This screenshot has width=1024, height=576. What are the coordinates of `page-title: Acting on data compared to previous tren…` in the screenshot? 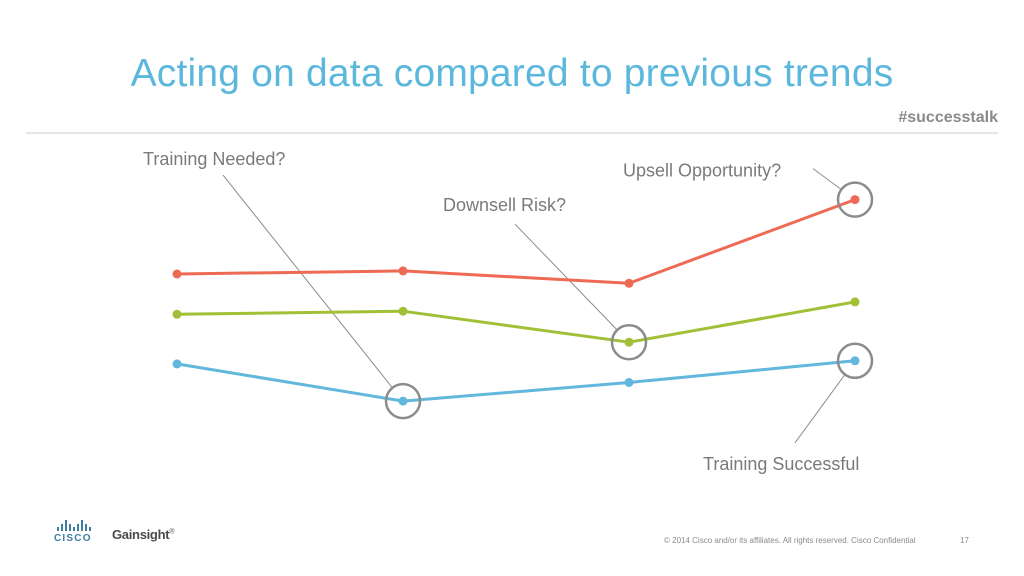 It's located at (512, 73).